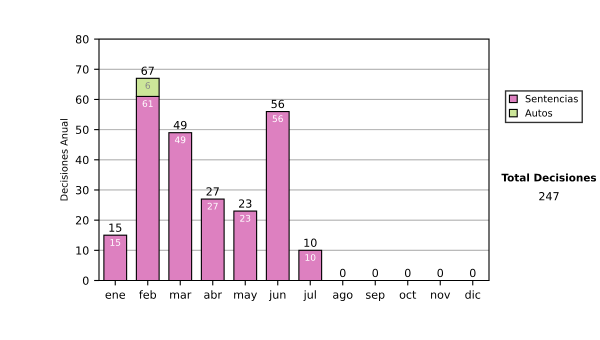 This screenshot has width=600, height=340. I want to click on x-tick-label: mar, so click(181, 295).